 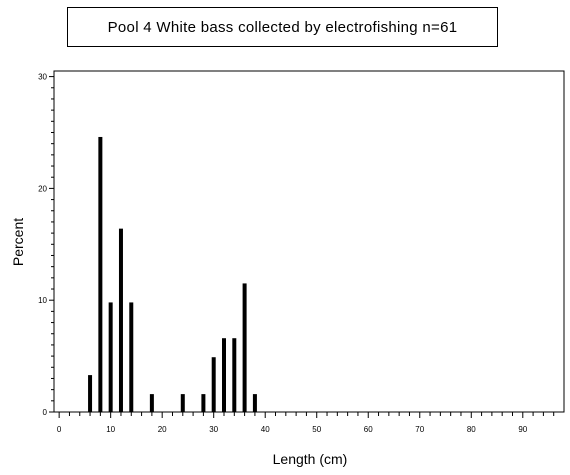 What do you see at coordinates (59, 429) in the screenshot?
I see `x-tick-label-0: 0` at bounding box center [59, 429].